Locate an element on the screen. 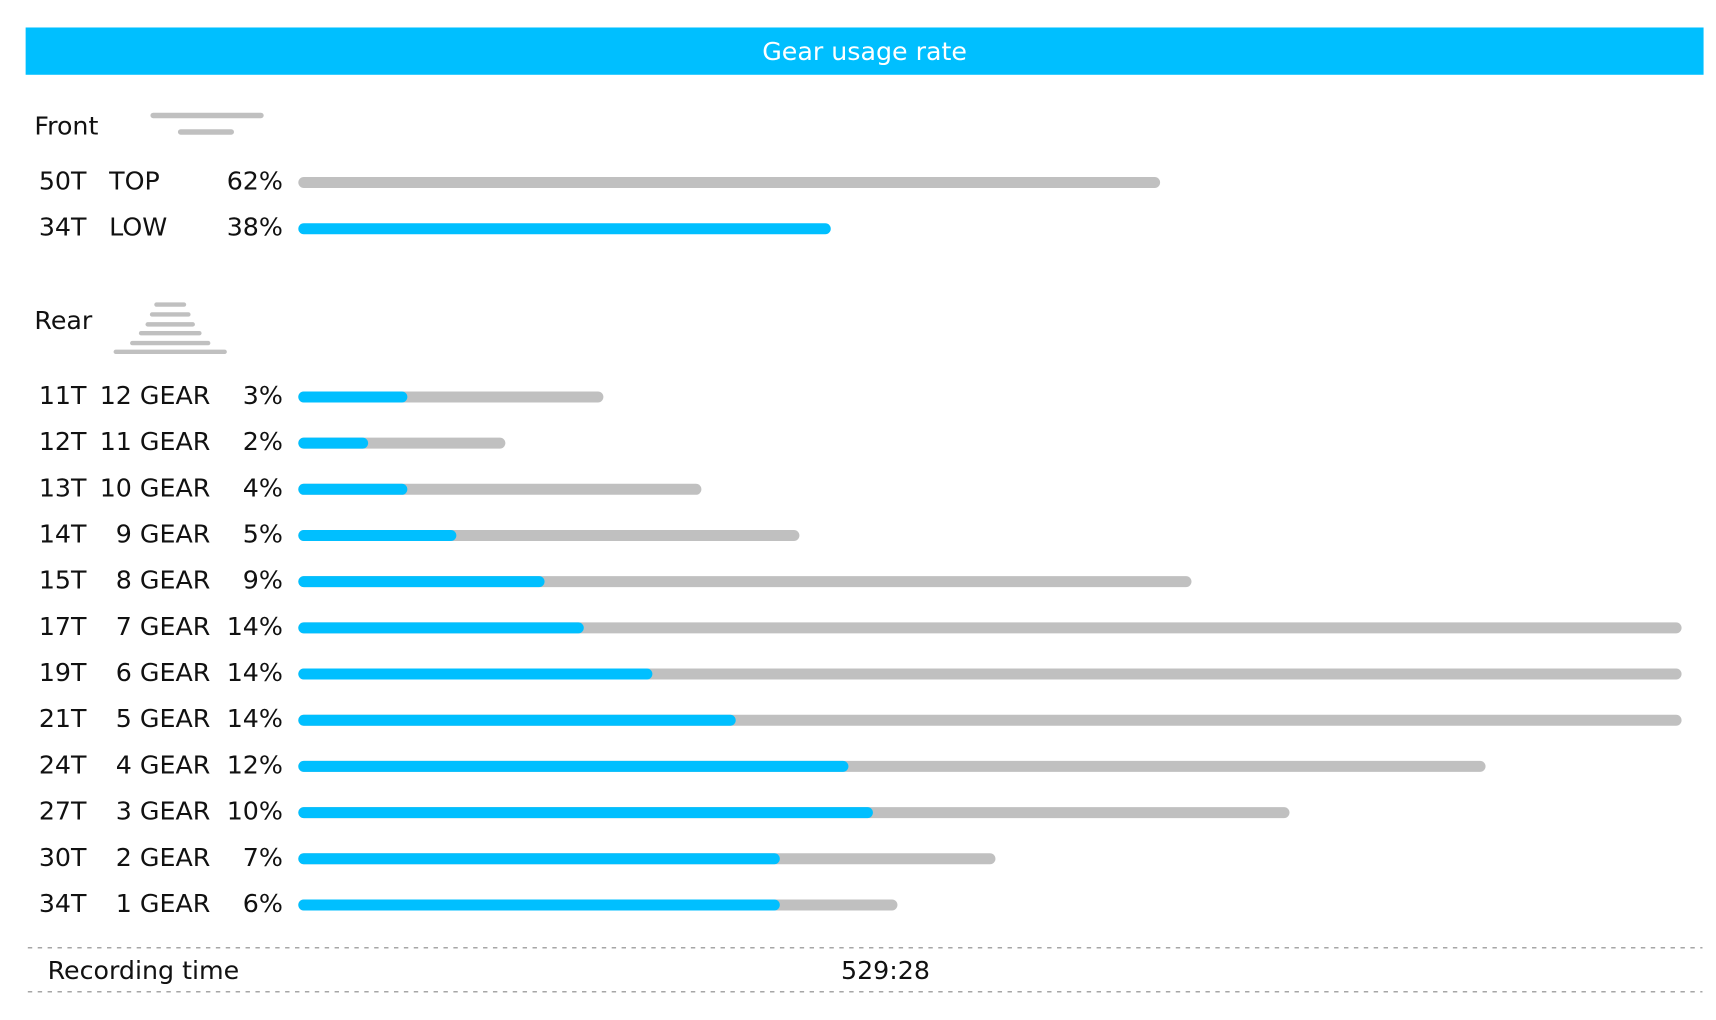 The width and height of the screenshot is (1716, 1020). footer-label: Recording time is located at coordinates (144, 970).